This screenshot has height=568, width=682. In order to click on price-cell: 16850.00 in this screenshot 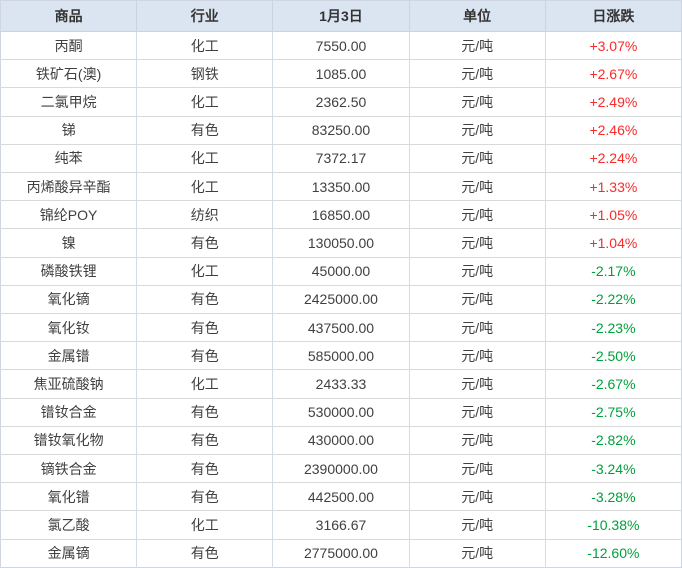, I will do `click(341, 215)`.